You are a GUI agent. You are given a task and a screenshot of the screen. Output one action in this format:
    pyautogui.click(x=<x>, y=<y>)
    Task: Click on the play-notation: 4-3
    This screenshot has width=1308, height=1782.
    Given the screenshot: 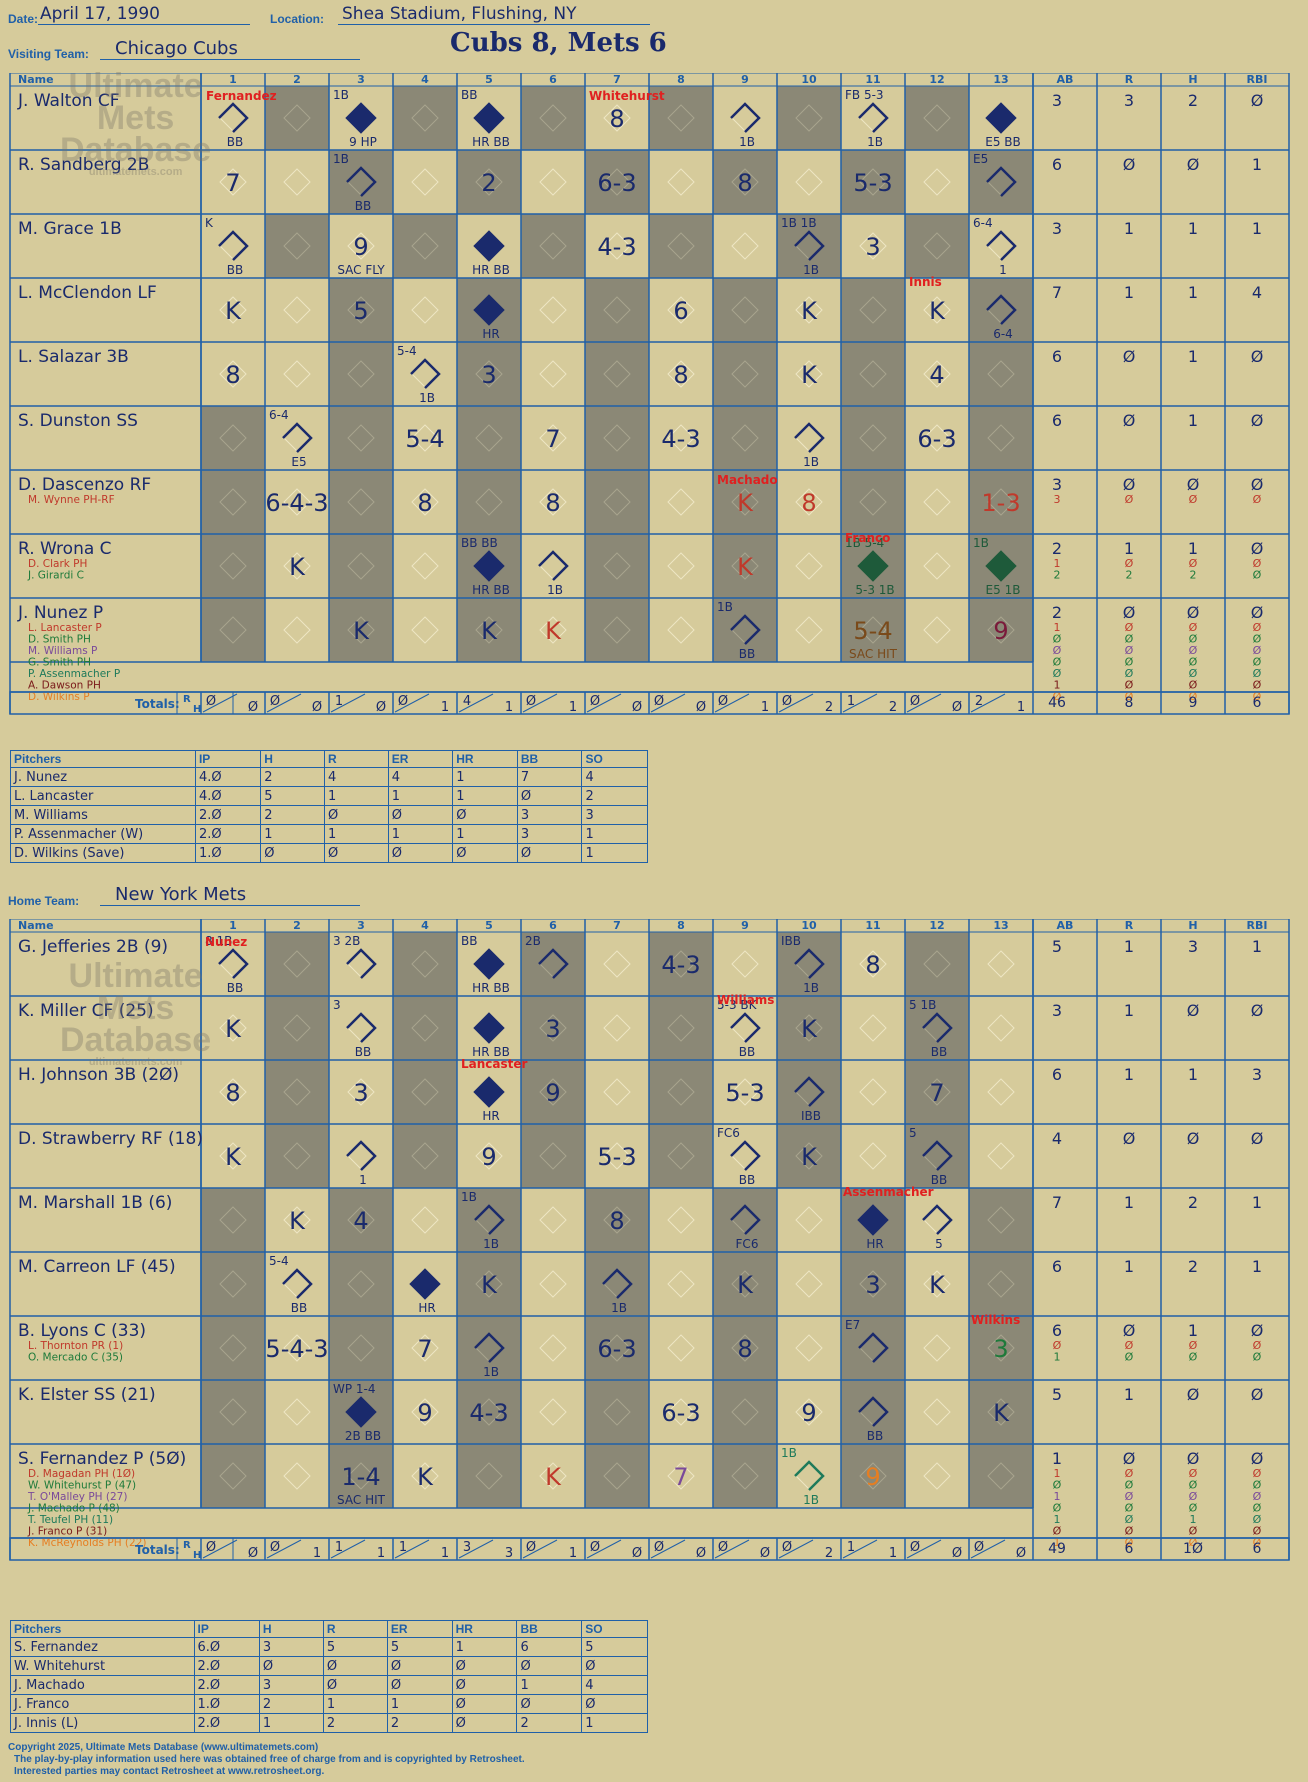 What is the action you would take?
    pyautogui.click(x=616, y=247)
    